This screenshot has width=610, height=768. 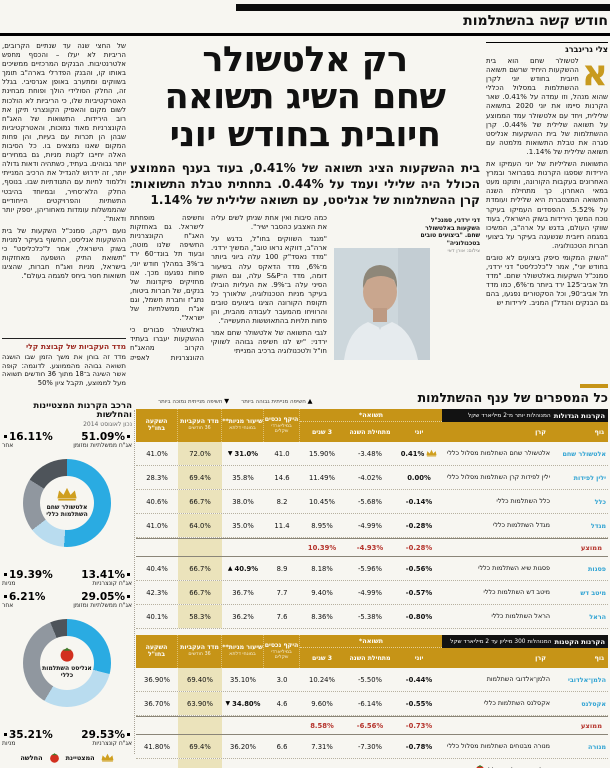 What do you see at coordinates (370, 767) in the screenshot?
I see `return-ytd: -7.28%` at bounding box center [370, 767].